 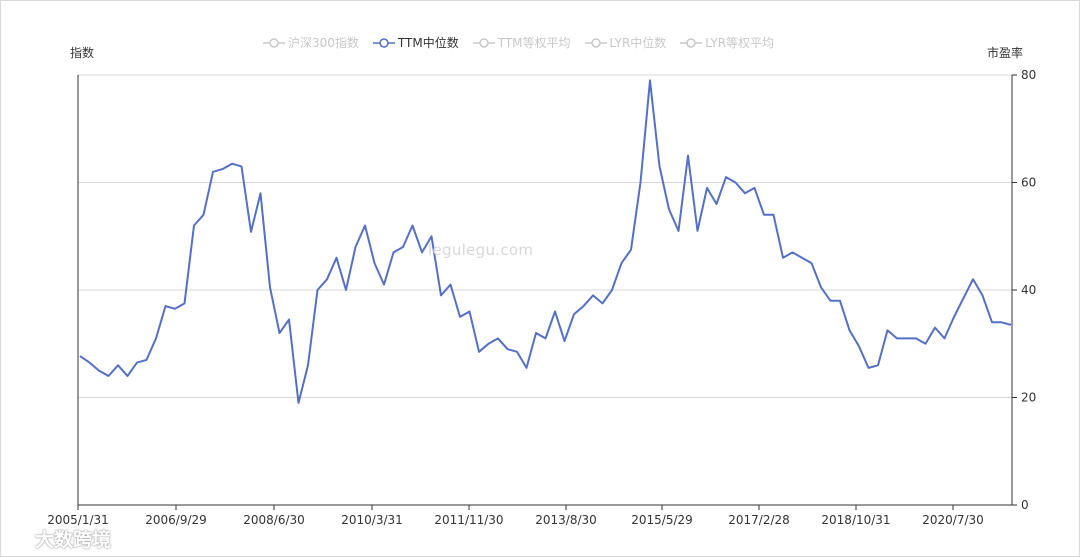 What do you see at coordinates (468, 520) in the screenshot?
I see `x-tick-label: 2011/11/30` at bounding box center [468, 520].